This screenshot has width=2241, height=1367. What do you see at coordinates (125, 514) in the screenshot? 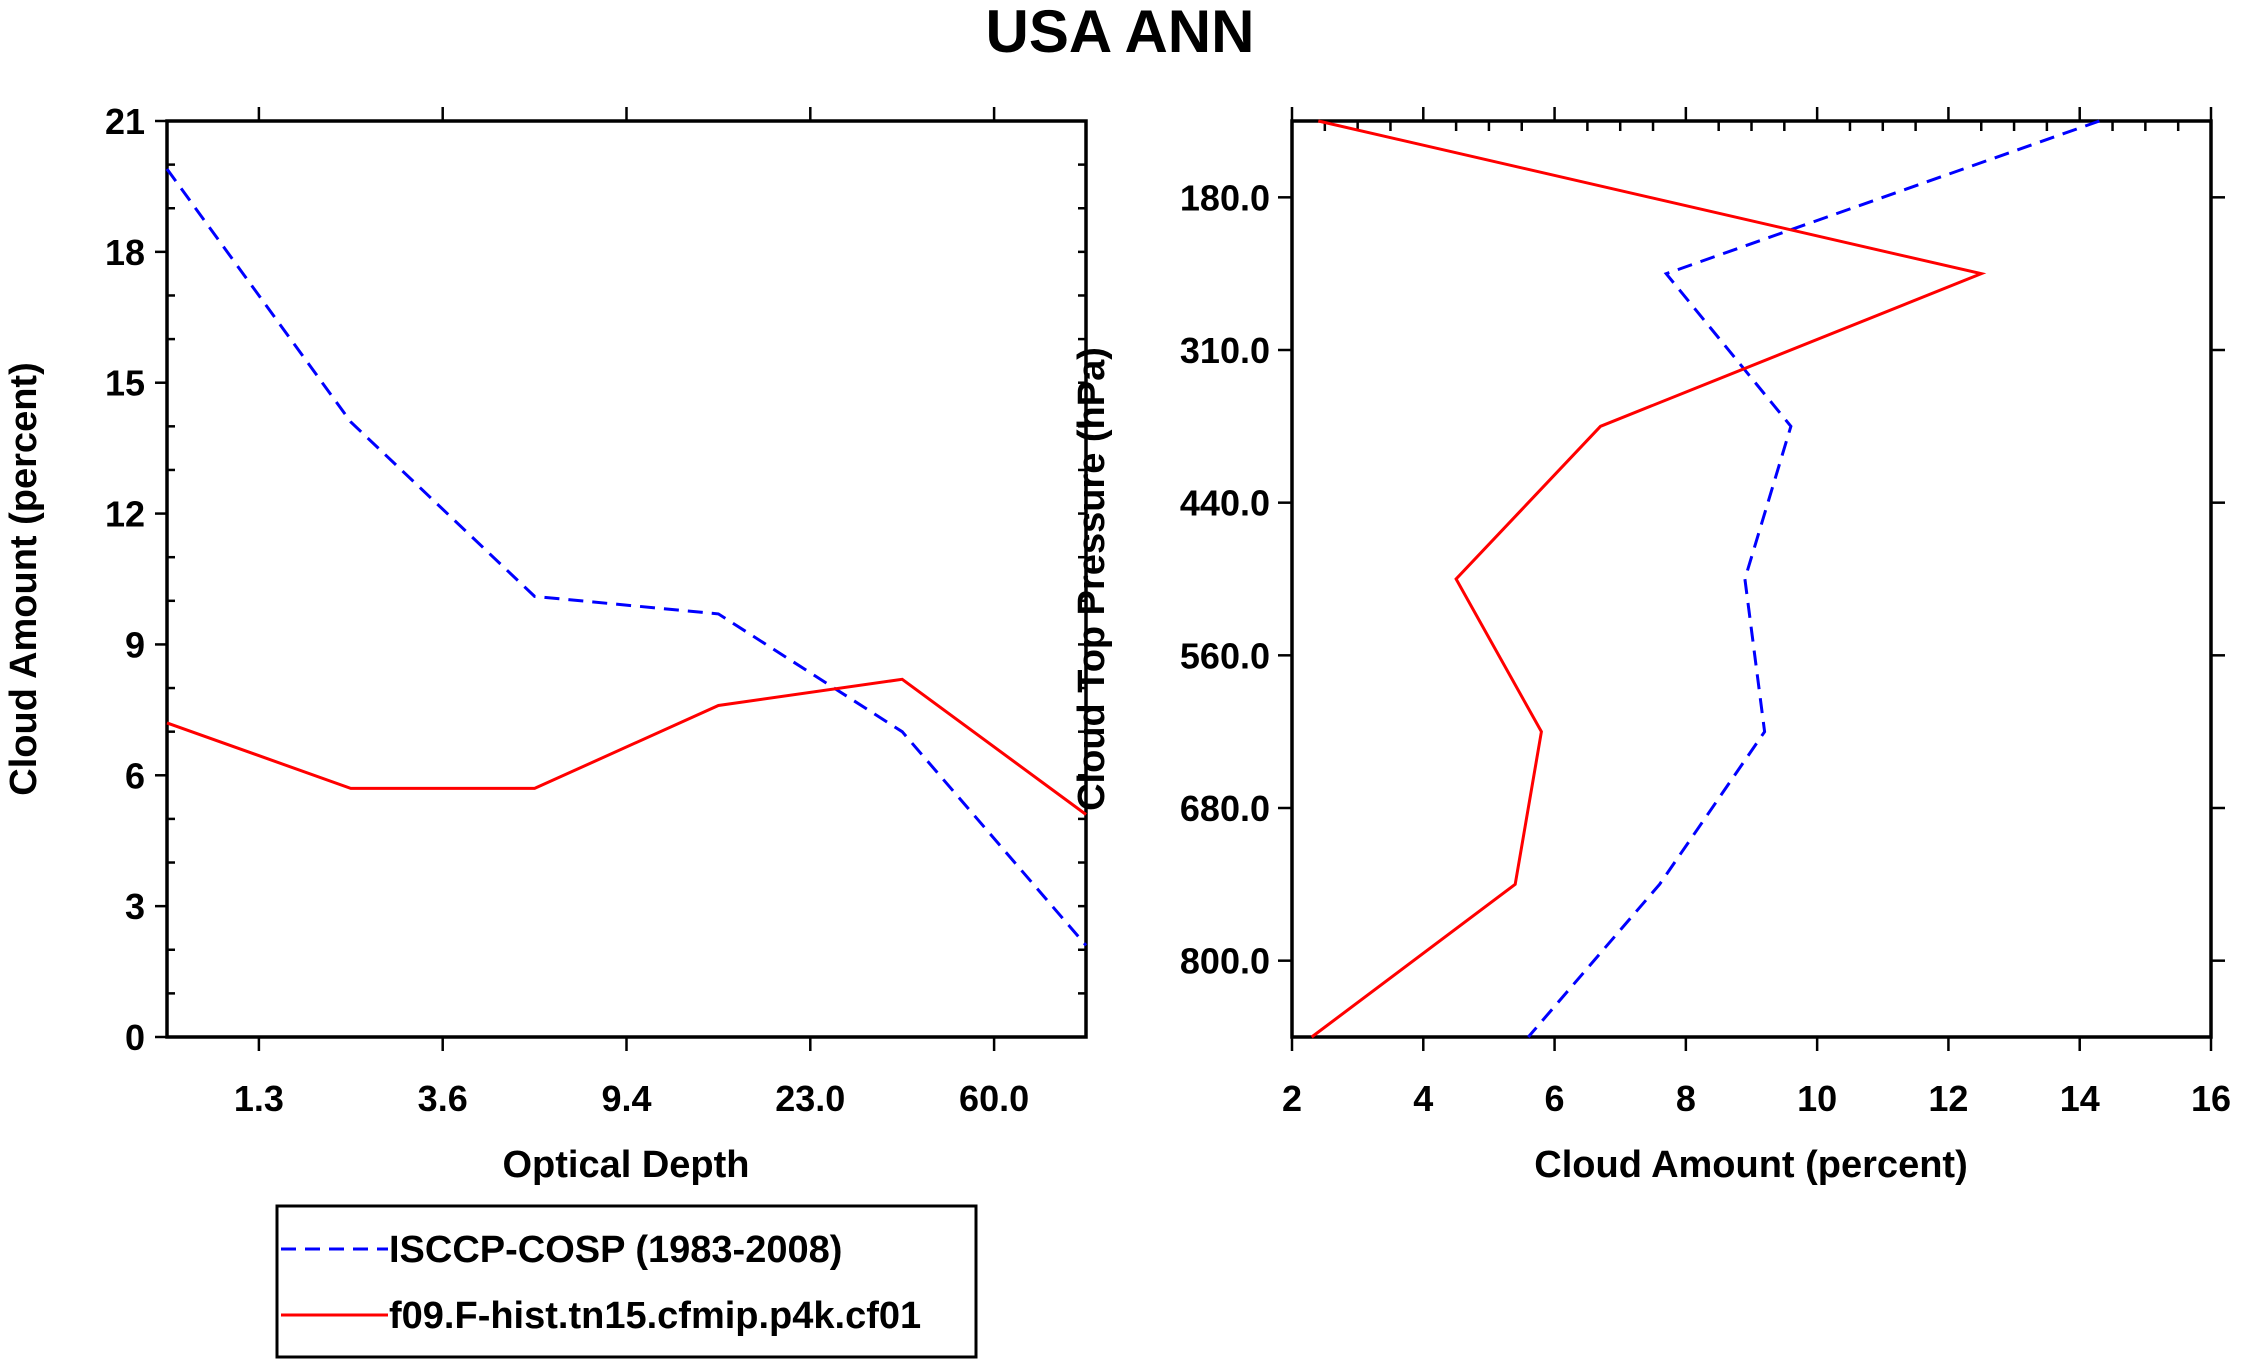
I see `left-y-tick-label: 12` at bounding box center [125, 514].